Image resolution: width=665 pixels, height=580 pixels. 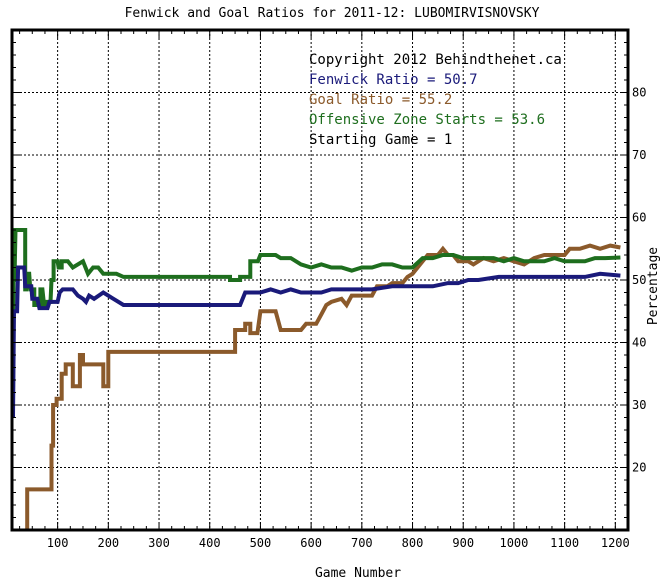 I want to click on y-tick-label: 30, so click(x=639, y=405).